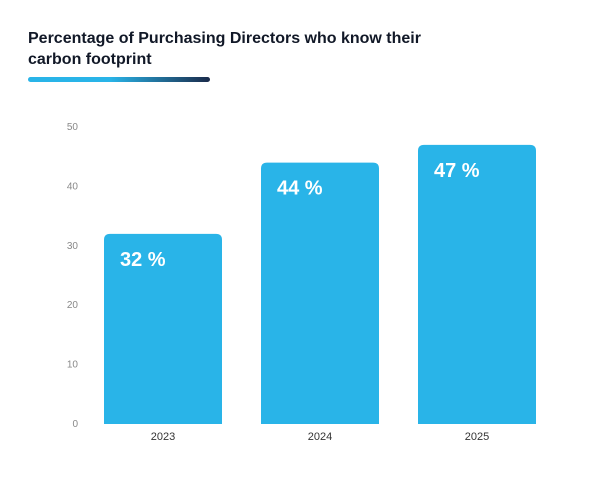  Describe the element at coordinates (477, 284) in the screenshot. I see `bar-2025` at that location.